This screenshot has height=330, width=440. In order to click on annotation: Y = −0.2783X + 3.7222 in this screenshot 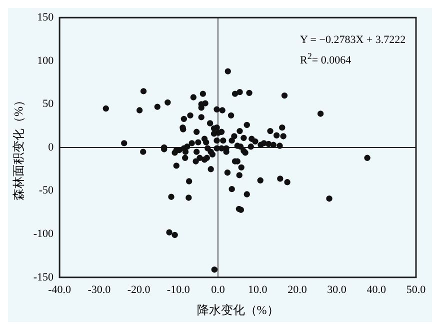, I will do `click(353, 40)`.